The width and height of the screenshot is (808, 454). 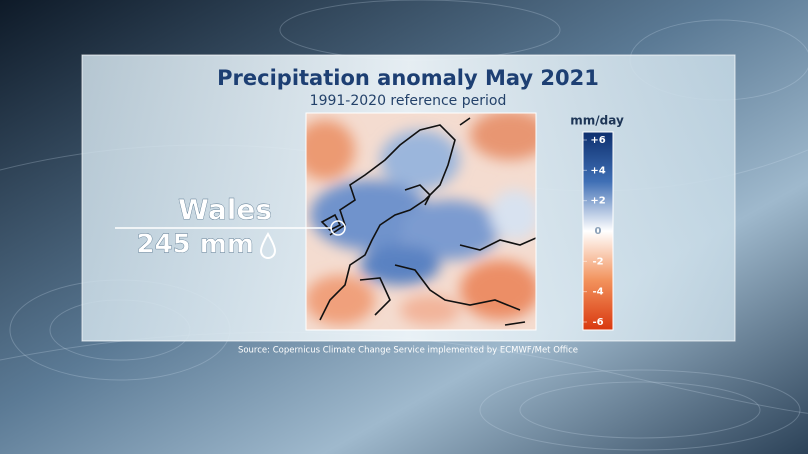 I want to click on map, so click(x=421, y=221).